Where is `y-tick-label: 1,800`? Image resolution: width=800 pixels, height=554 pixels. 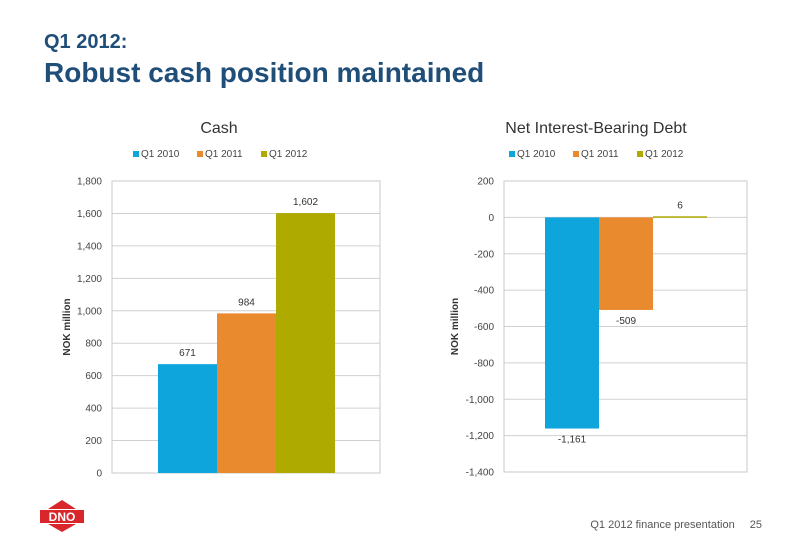 y-tick-label: 1,800 is located at coordinates (89, 182).